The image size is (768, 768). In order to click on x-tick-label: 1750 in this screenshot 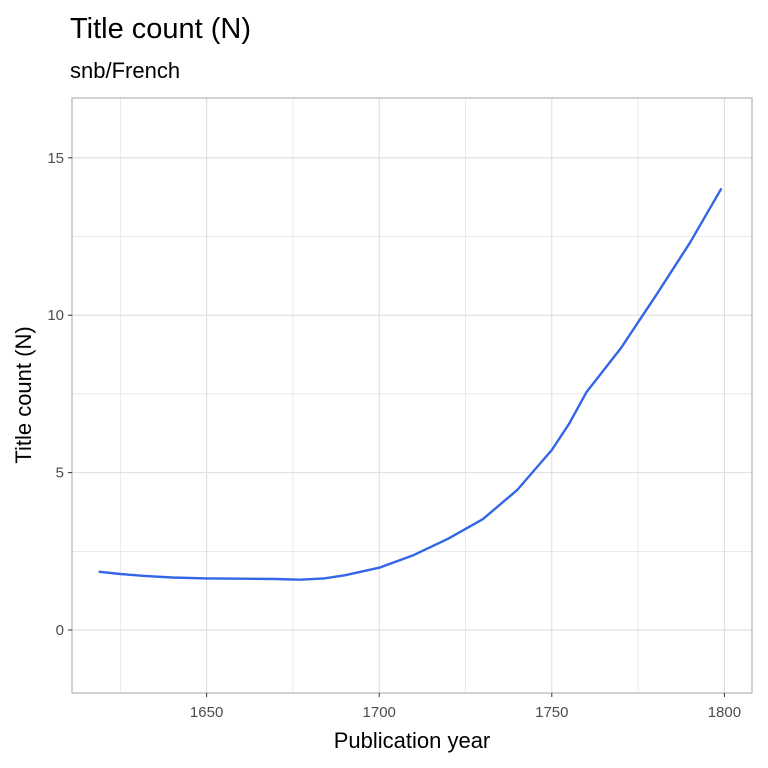, I will do `click(551, 712)`.